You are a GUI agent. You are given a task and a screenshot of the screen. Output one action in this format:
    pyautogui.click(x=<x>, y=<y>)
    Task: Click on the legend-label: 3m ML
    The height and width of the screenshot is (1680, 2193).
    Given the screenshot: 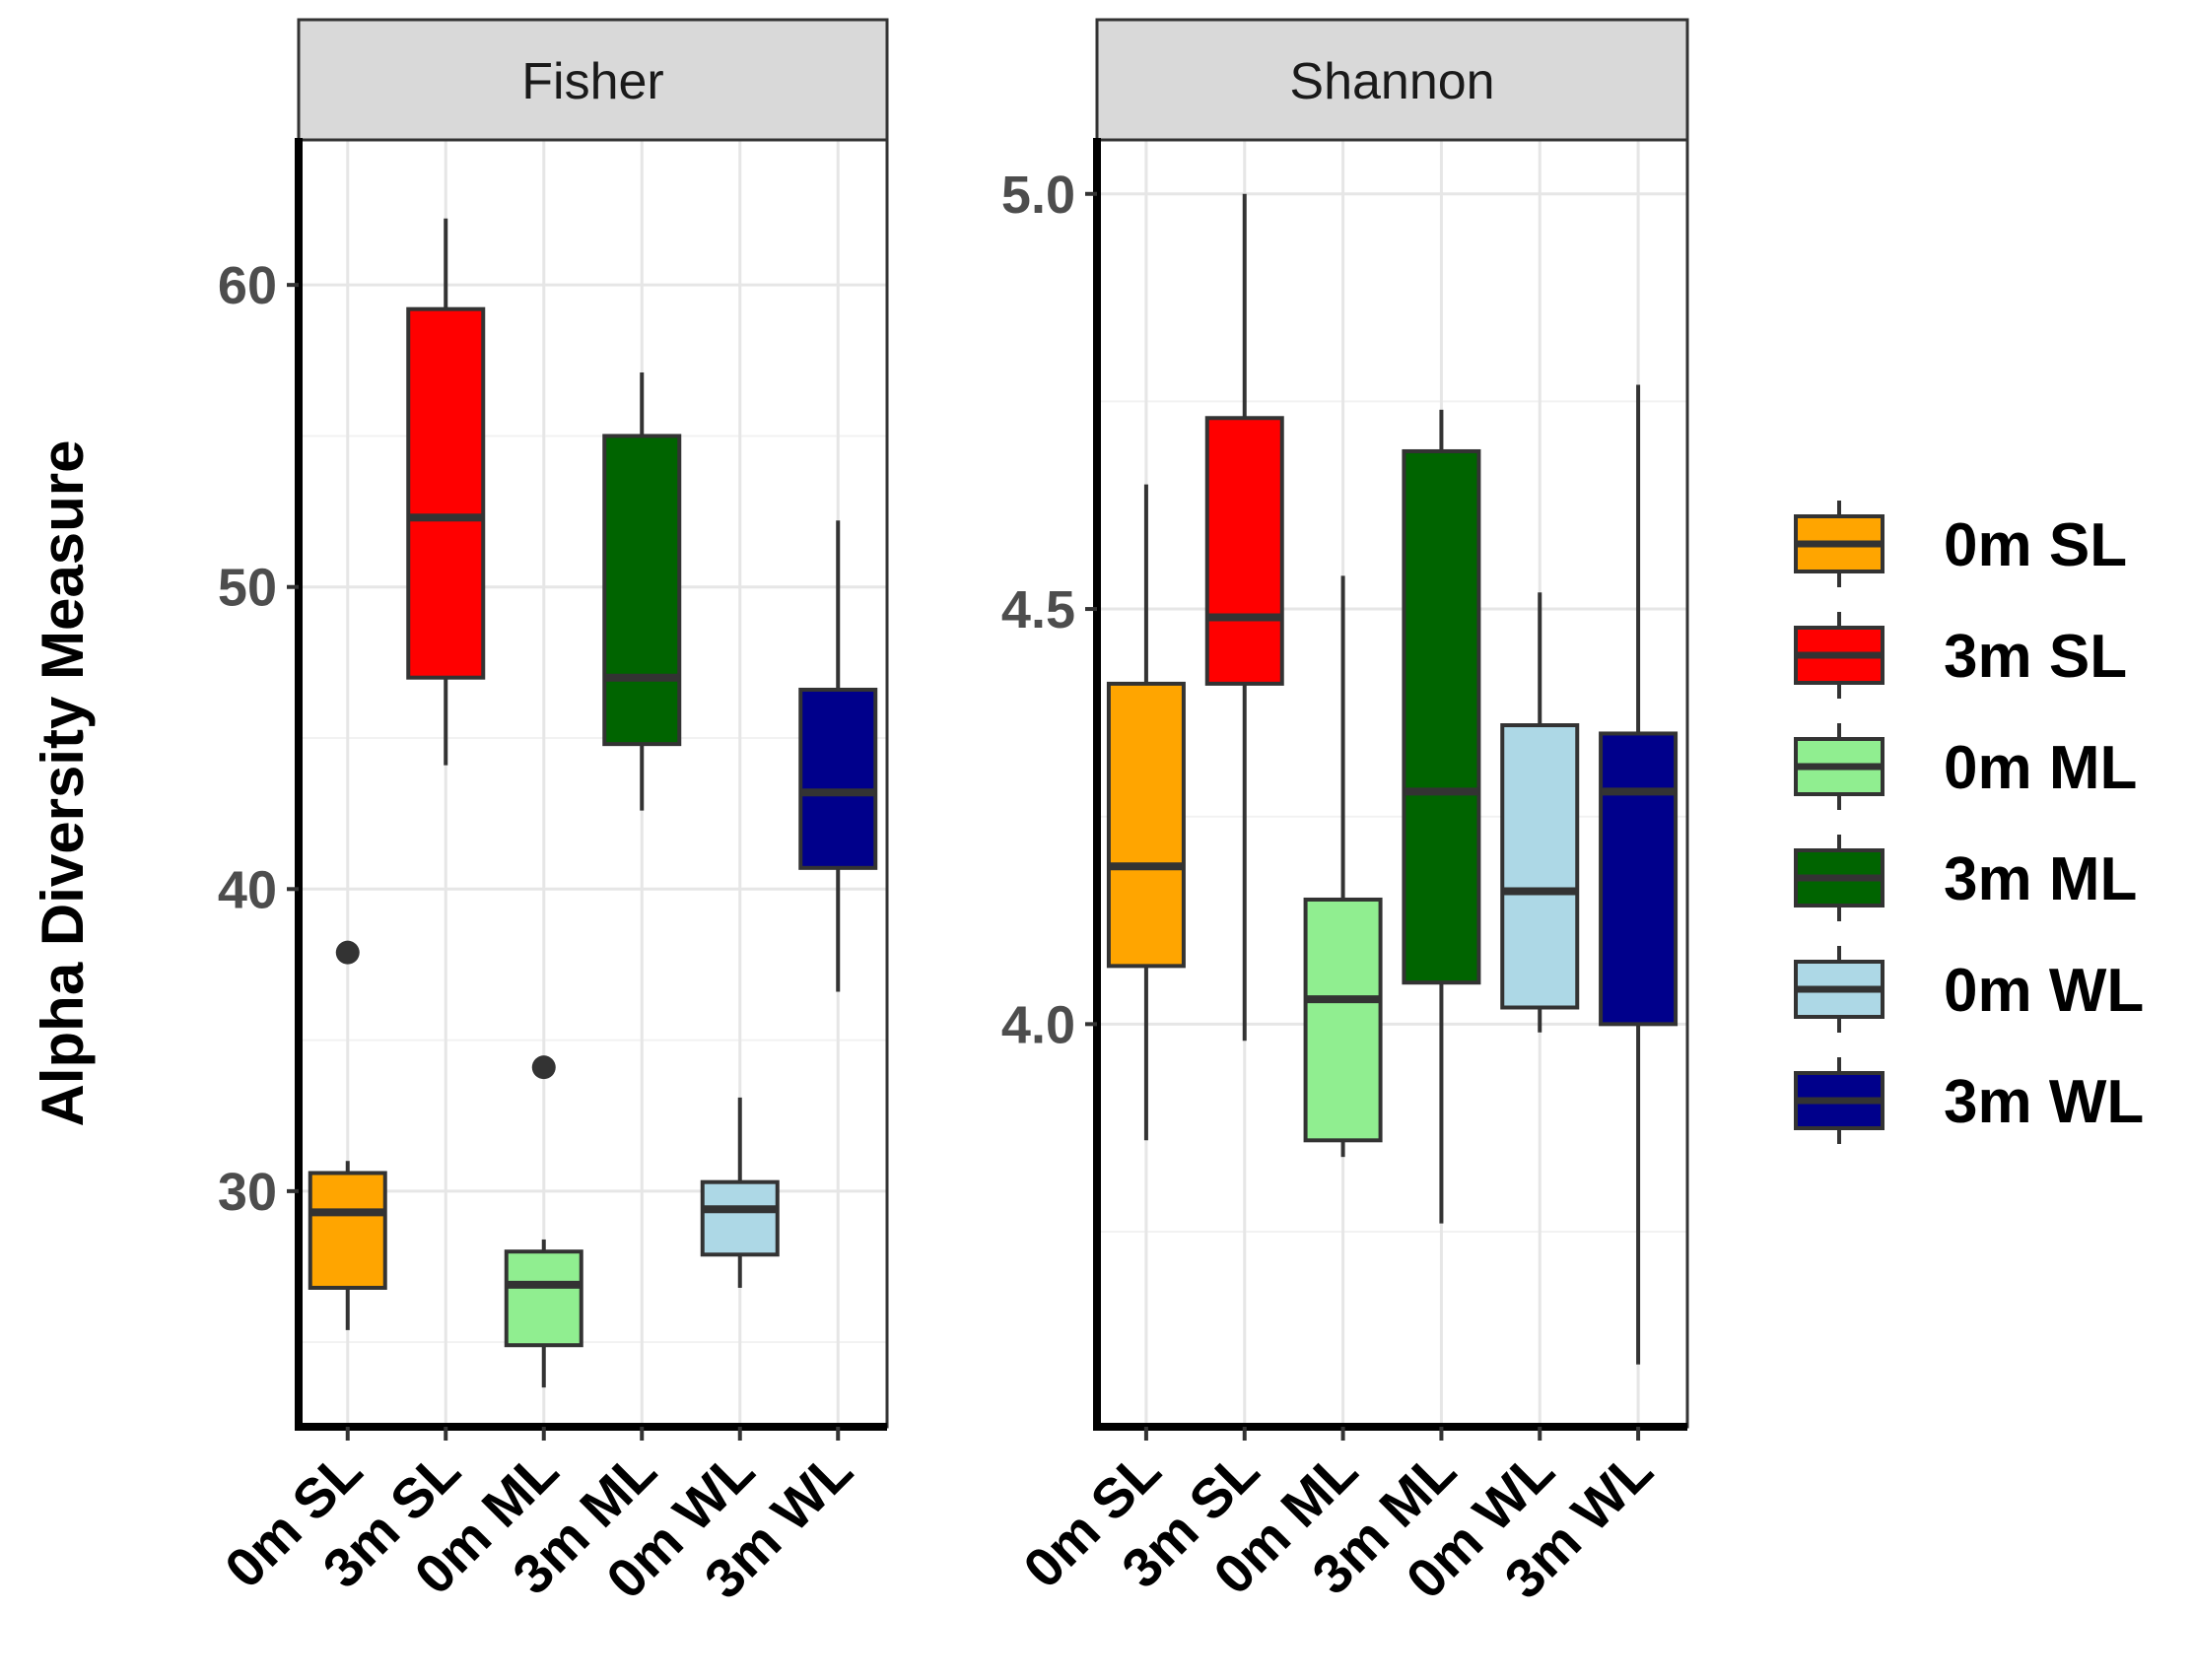 What is the action you would take?
    pyautogui.click(x=2040, y=879)
    